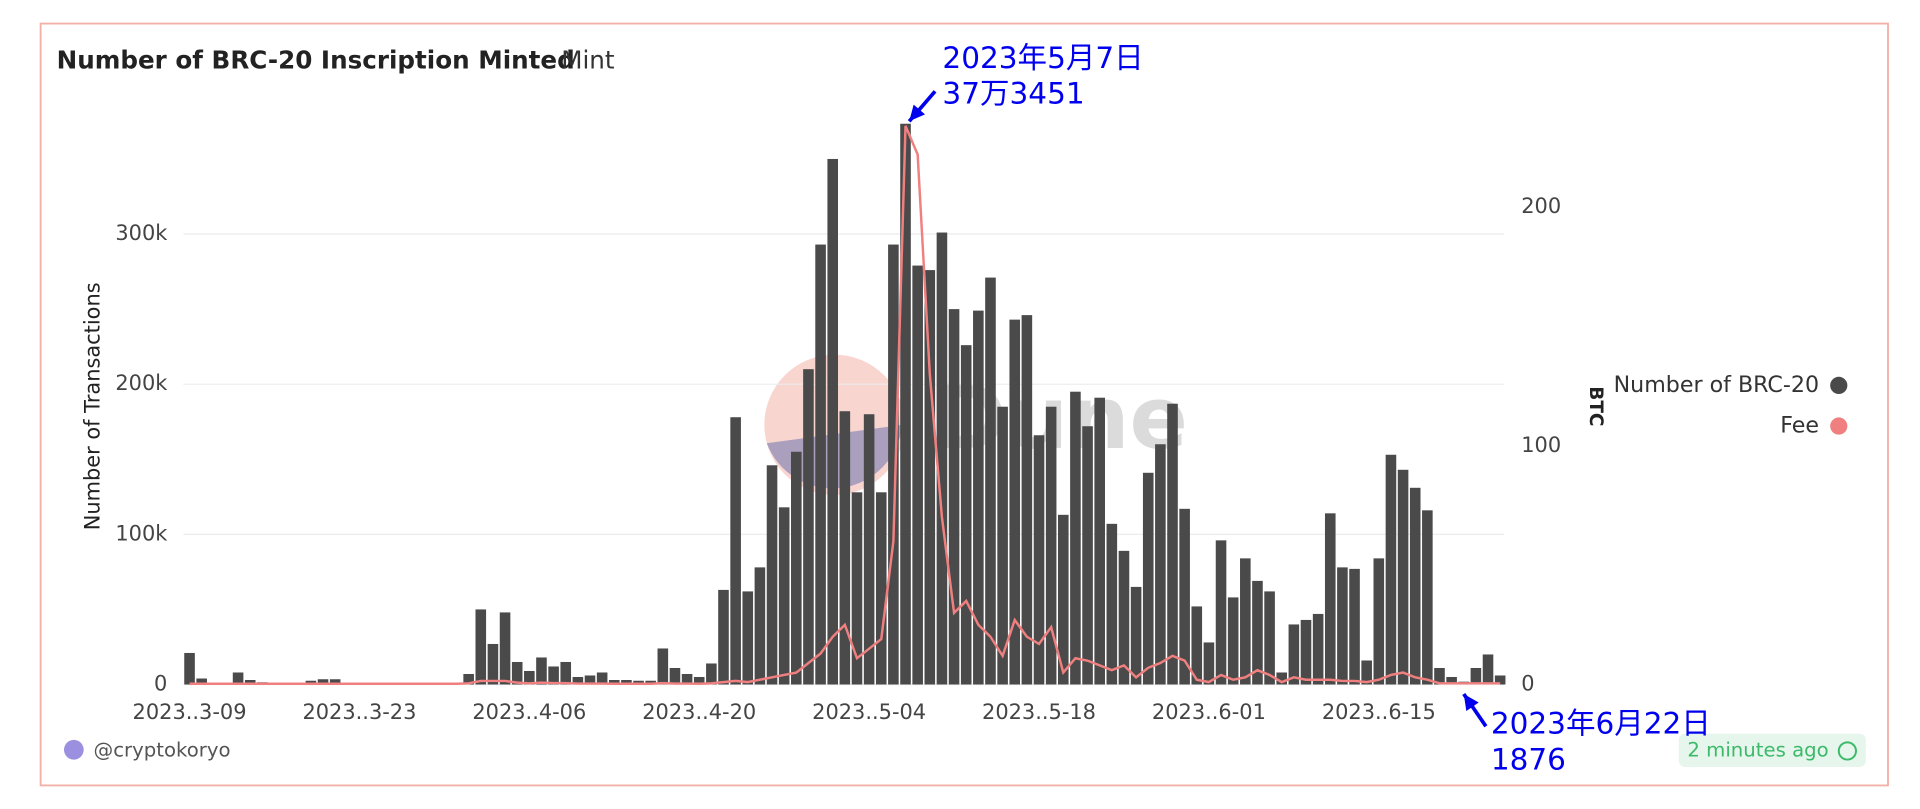  What do you see at coordinates (1757, 749) in the screenshot?
I see `updated: 2 minutes ago` at bounding box center [1757, 749].